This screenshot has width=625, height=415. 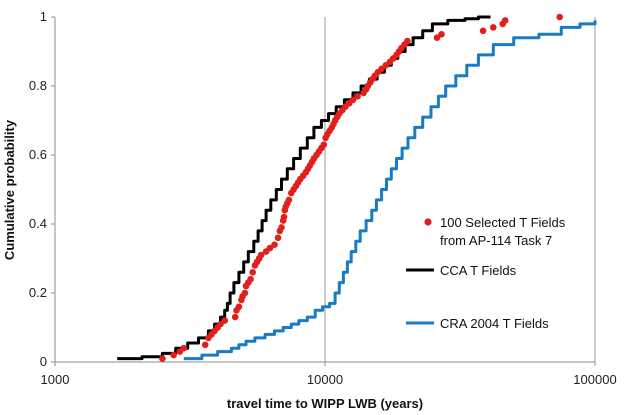 What do you see at coordinates (43, 361) in the screenshot?
I see `y-tick-label: 0` at bounding box center [43, 361].